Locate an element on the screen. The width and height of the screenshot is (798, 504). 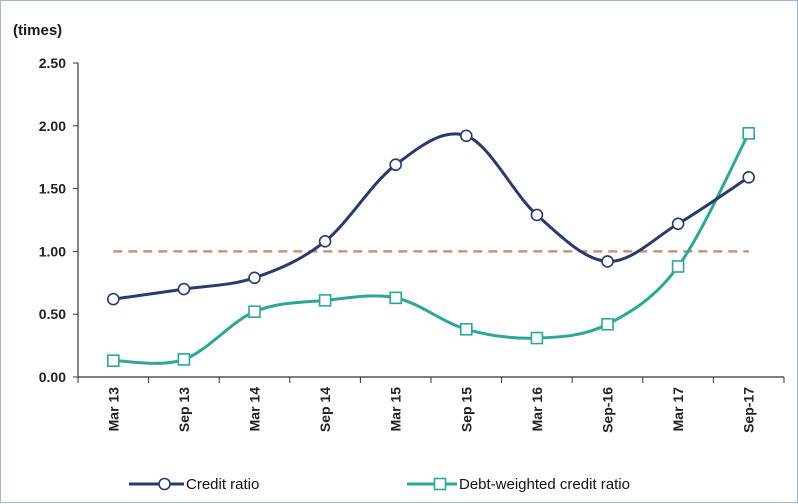
legend-item-debt-weighted-credit-ratio: Debt-weighted credit ratio is located at coordinates (518, 484).